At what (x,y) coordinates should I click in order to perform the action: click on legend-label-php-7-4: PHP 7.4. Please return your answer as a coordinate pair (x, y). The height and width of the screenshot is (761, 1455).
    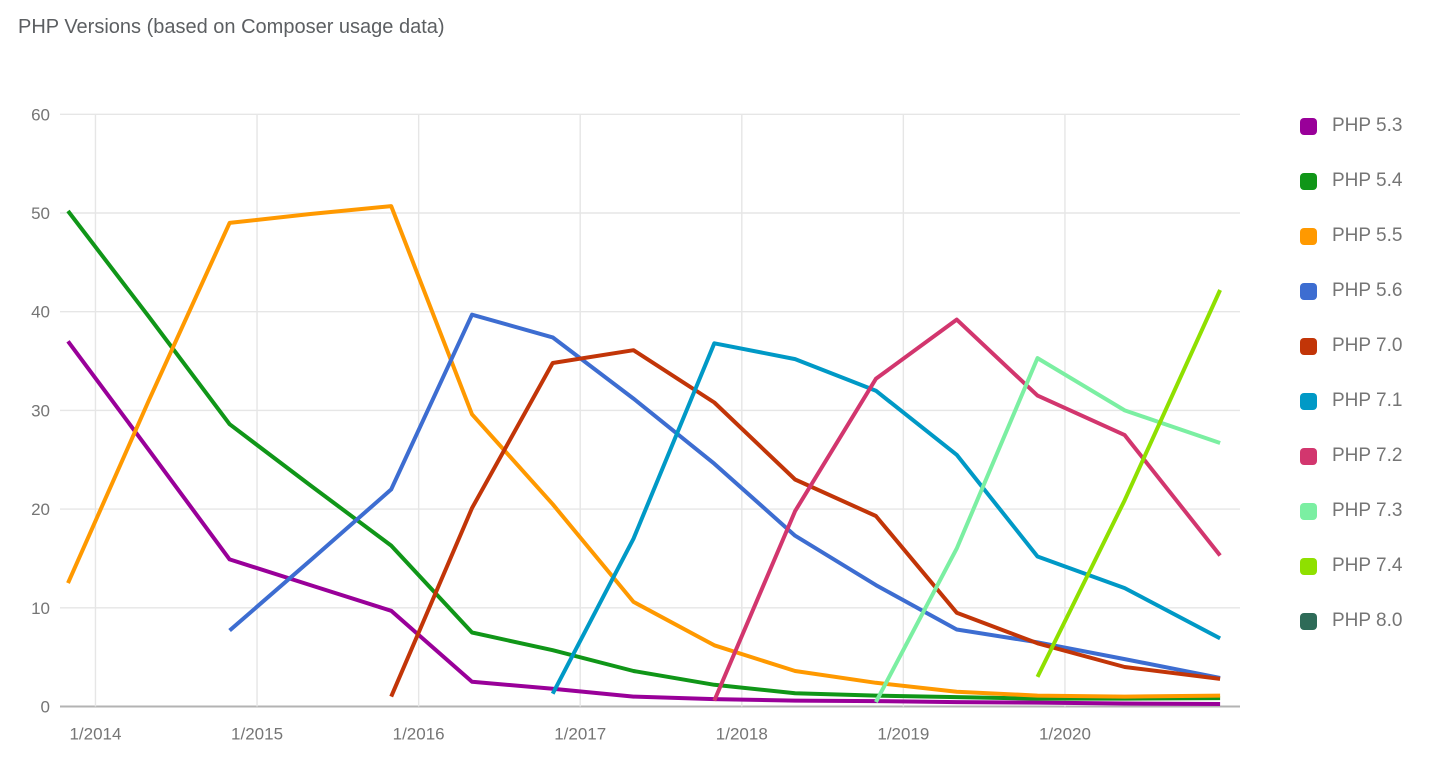
    Looking at the image, I should click on (1367, 565).